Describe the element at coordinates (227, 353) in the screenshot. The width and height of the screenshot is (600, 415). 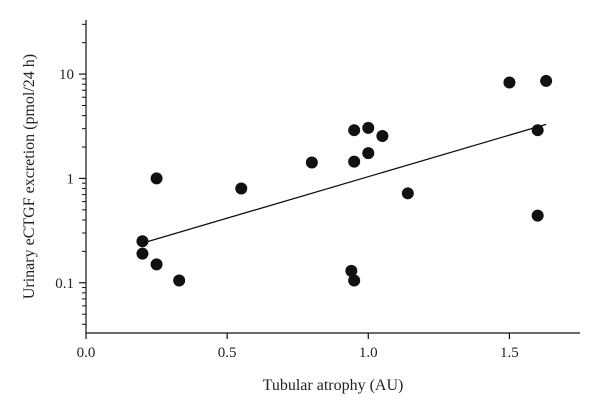
I see `x-tick-label: 0.5` at that location.